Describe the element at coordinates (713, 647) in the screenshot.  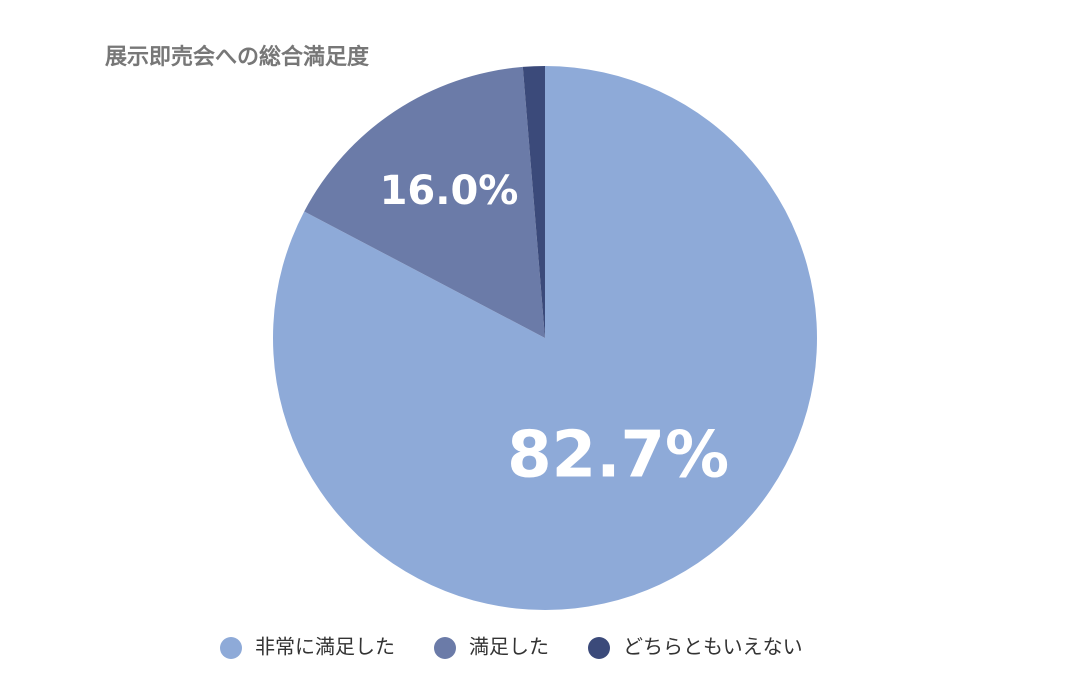
I see `legend-label: どちらともいえない` at that location.